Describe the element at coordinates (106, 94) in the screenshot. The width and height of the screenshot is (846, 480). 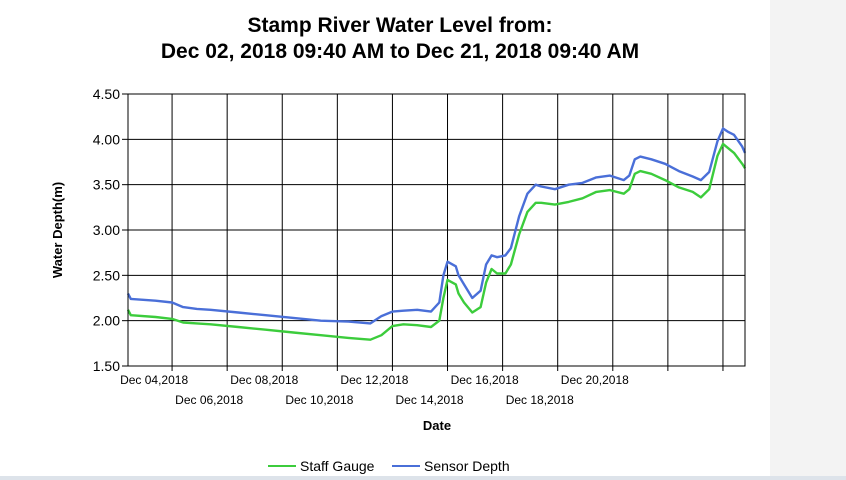
I see `y-tick-label: 4.50` at that location.